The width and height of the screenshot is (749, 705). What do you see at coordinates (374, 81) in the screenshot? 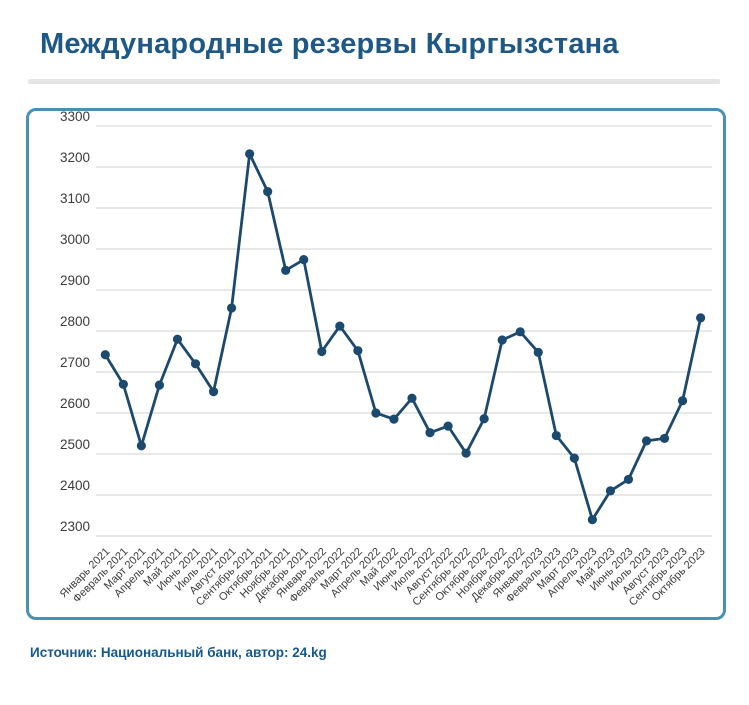
I see `title-divider` at bounding box center [374, 81].